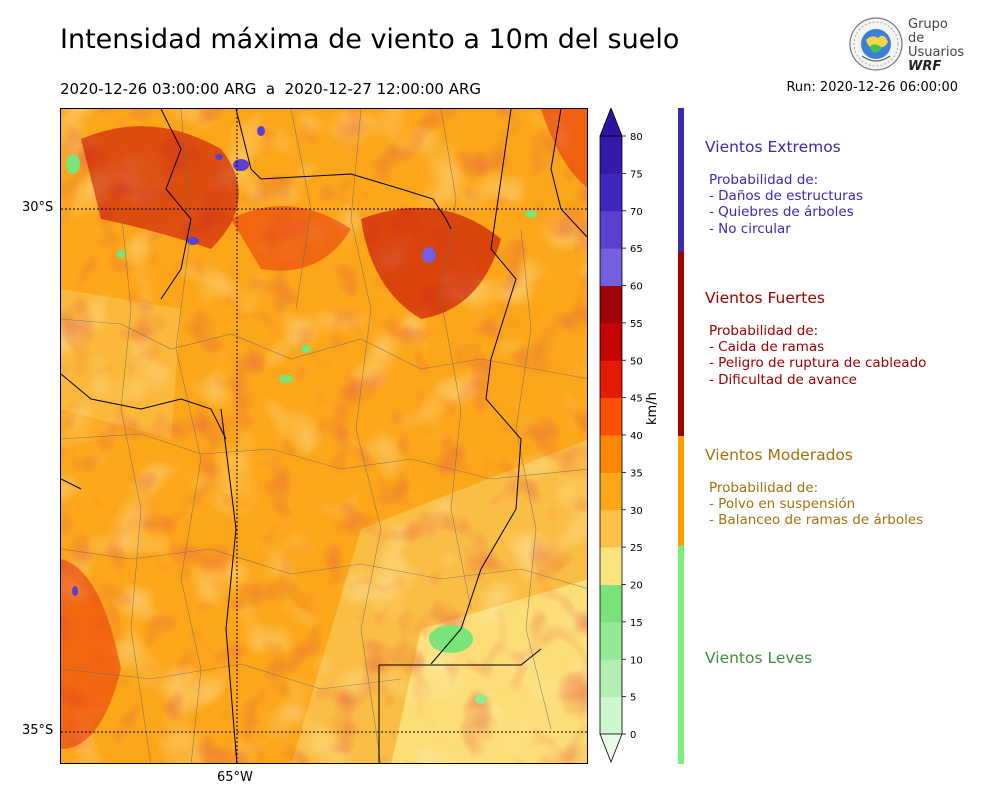 The image size is (1000, 800). I want to click on category-title: Vientos Fuertes, so click(765, 298).